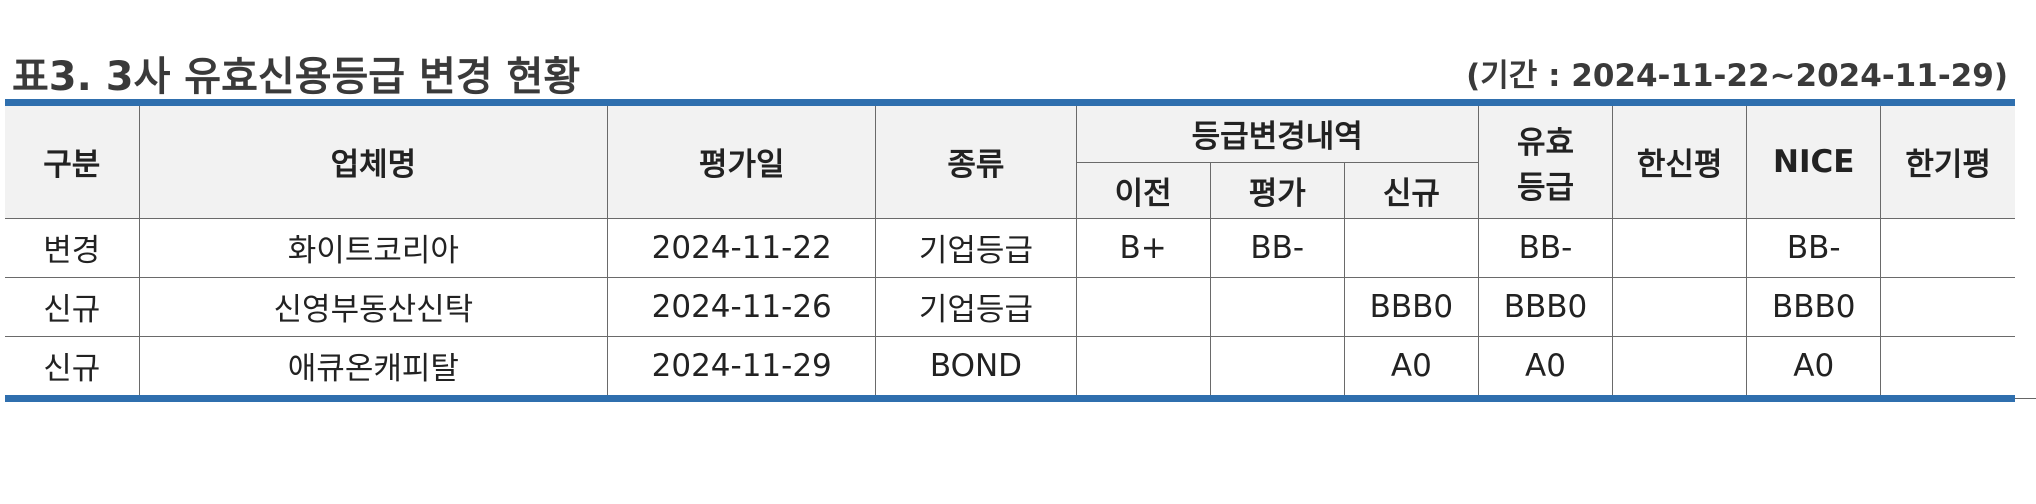 Image resolution: width=2036 pixels, height=504 pixels. I want to click on cell-company: 신영부동산신탁, so click(373, 306).